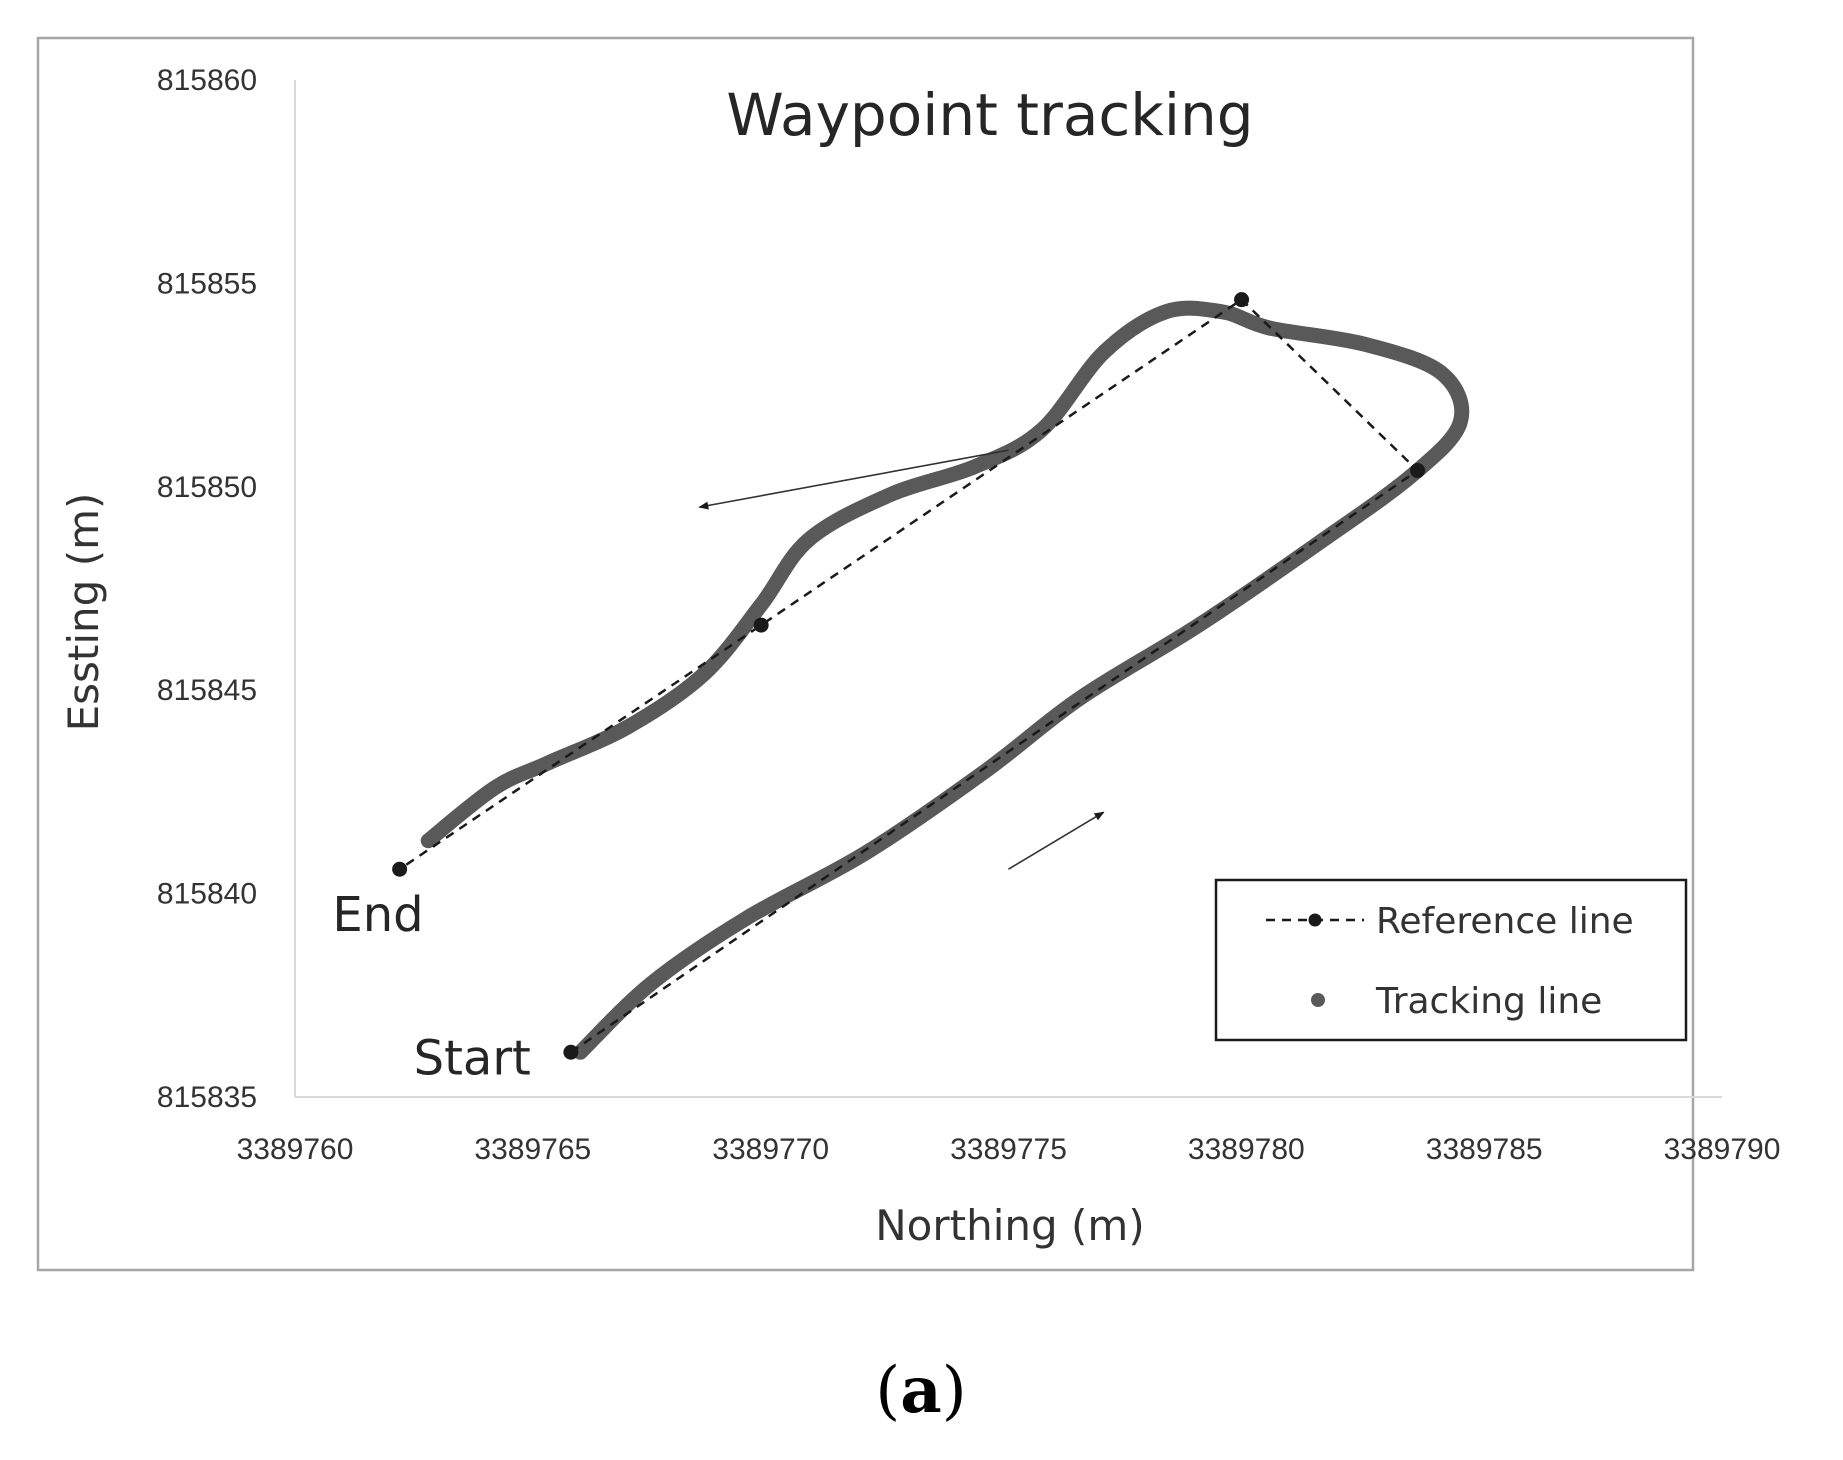 The image size is (1843, 1460). Describe the element at coordinates (295, 1149) in the screenshot. I see `x-tick-label: 3389760` at that location.